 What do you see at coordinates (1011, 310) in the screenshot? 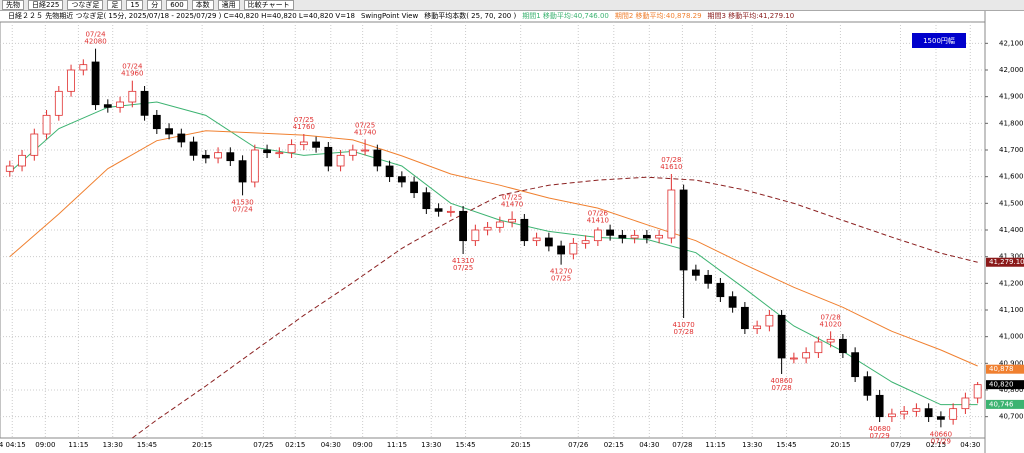
I see `y-tick-label: 41,100` at bounding box center [1011, 310].